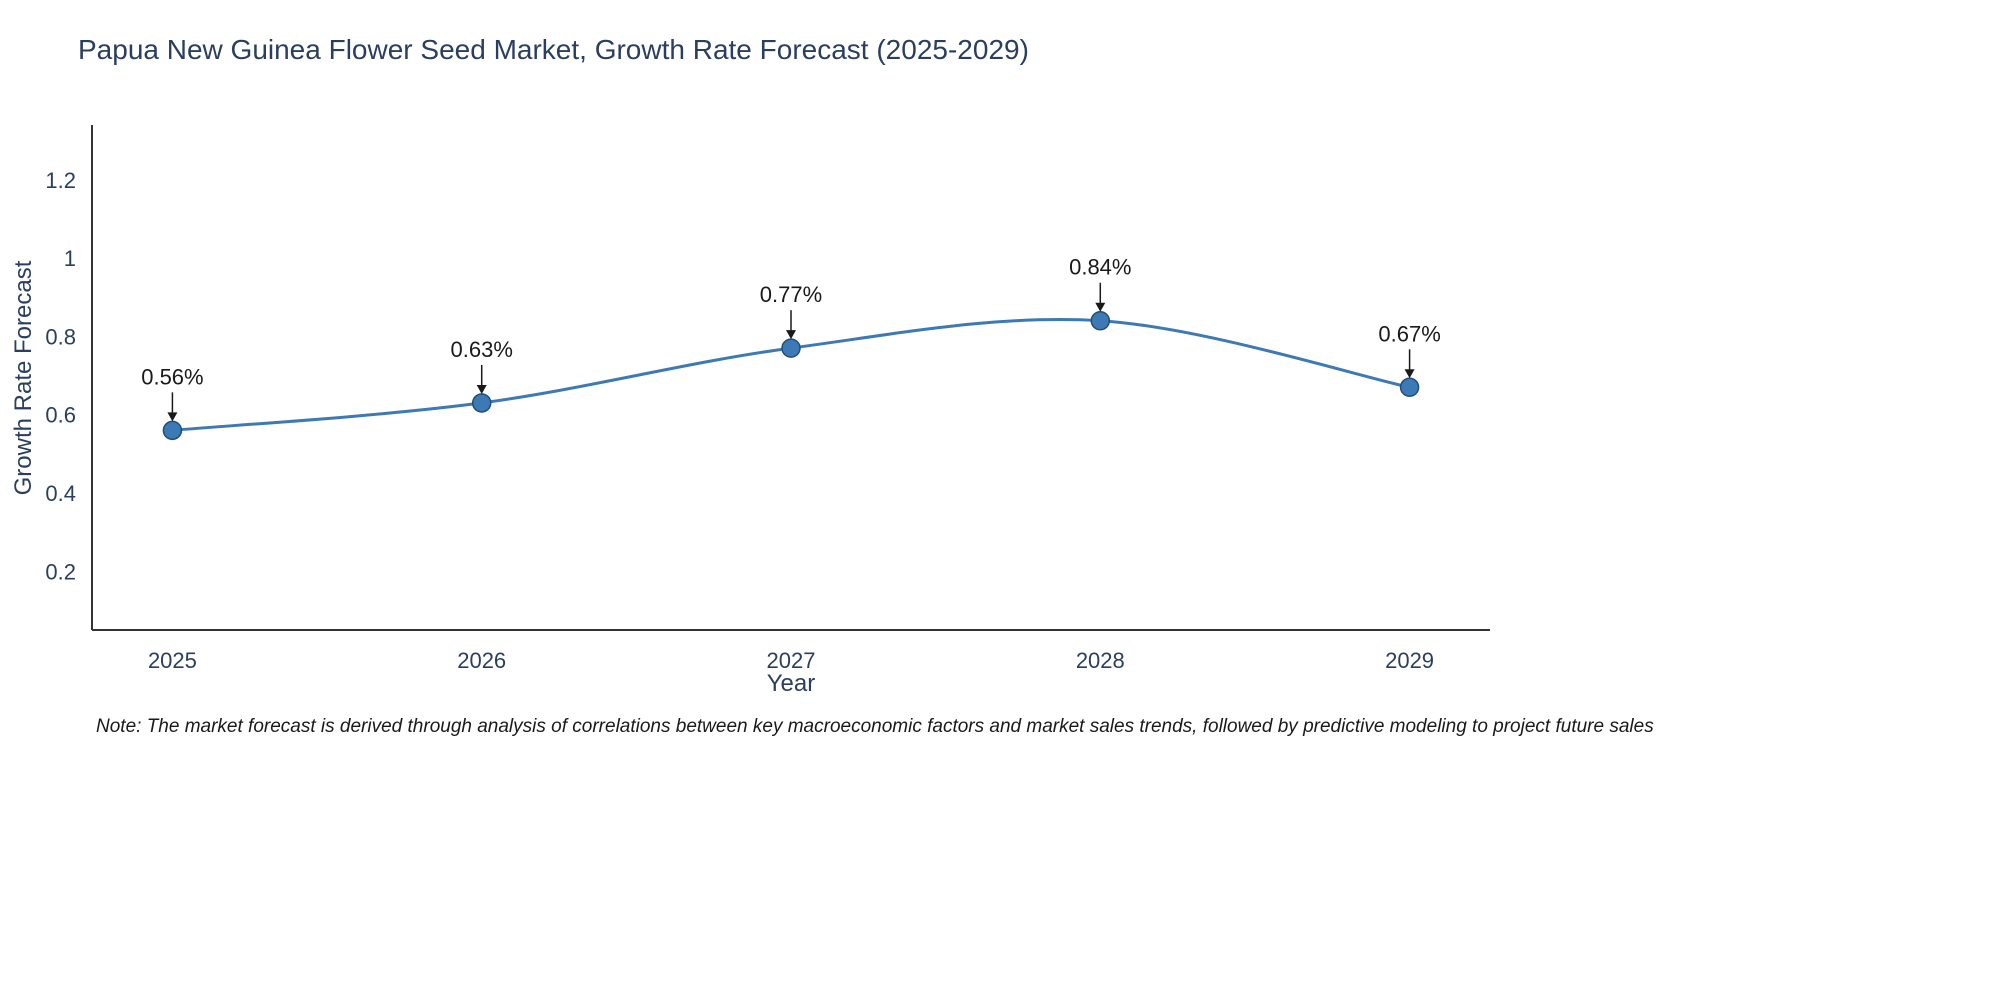  Describe the element at coordinates (1409, 660) in the screenshot. I see `x-tick-label: 2029` at that location.